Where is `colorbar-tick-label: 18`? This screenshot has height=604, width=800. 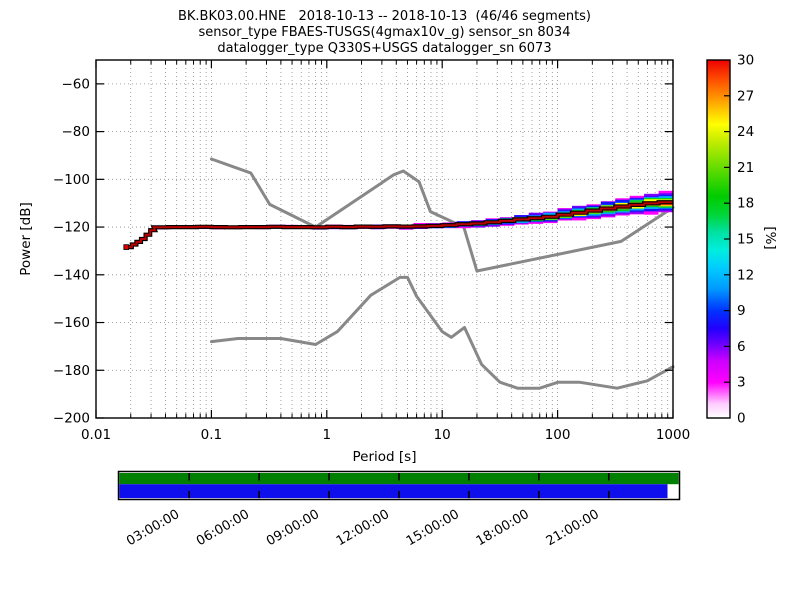 colorbar-tick-label: 18 is located at coordinates (745, 204).